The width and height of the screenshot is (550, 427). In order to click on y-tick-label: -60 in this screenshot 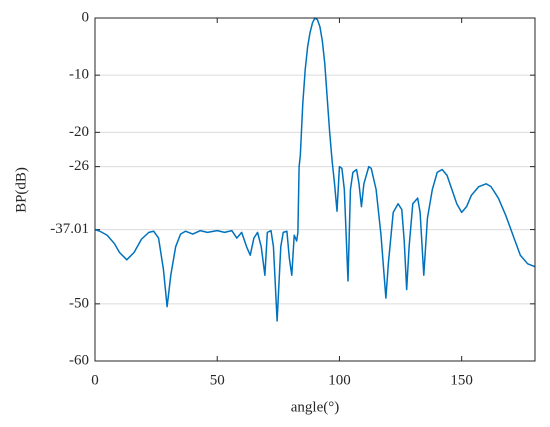, I will do `click(79, 360)`.